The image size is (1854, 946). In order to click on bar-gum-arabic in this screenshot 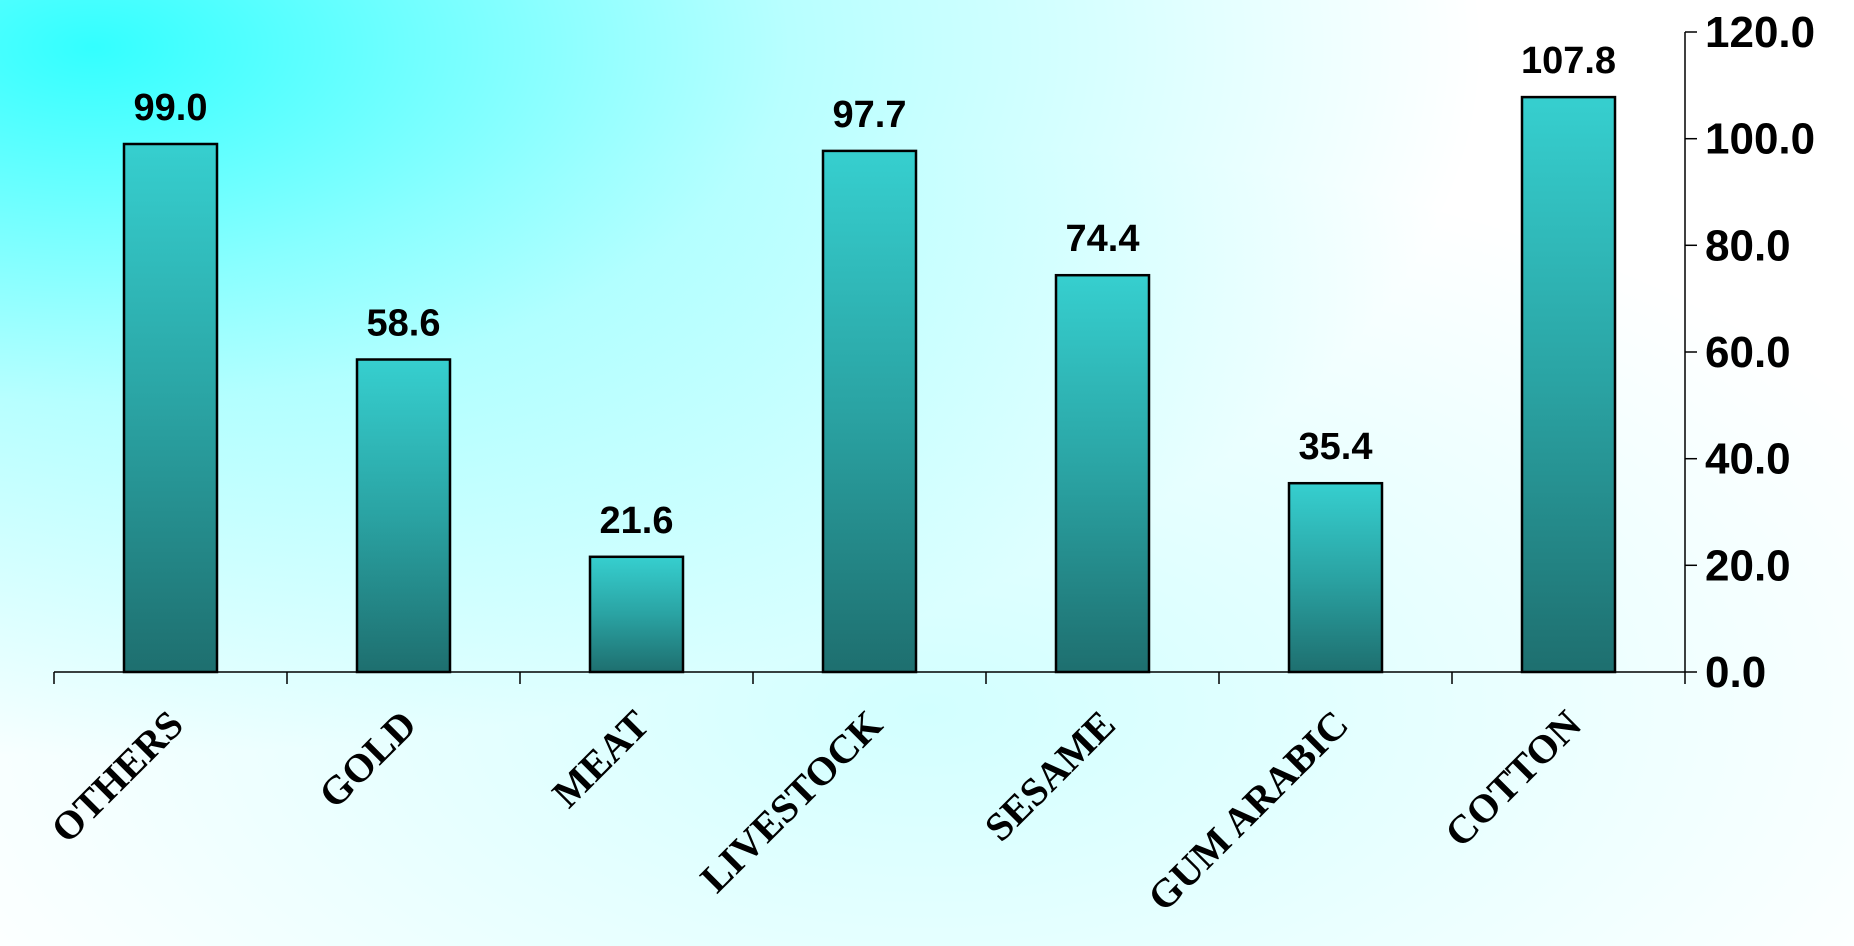, I will do `click(1335, 577)`.